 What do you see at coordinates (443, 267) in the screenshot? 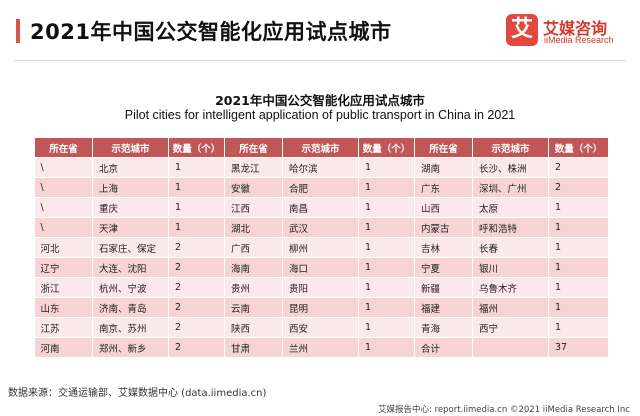
I see `table-cell: 宁夏` at bounding box center [443, 267].